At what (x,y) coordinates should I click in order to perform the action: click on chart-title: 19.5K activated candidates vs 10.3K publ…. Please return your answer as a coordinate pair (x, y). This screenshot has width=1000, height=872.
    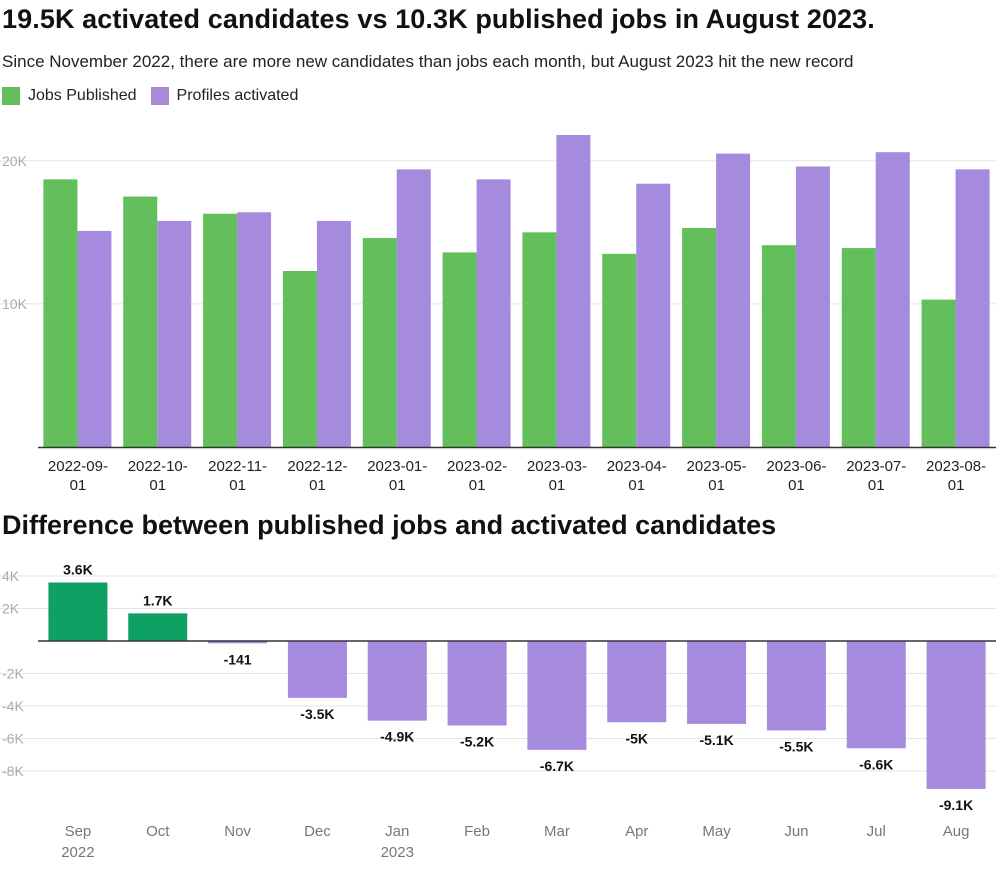
    Looking at the image, I should click on (438, 19).